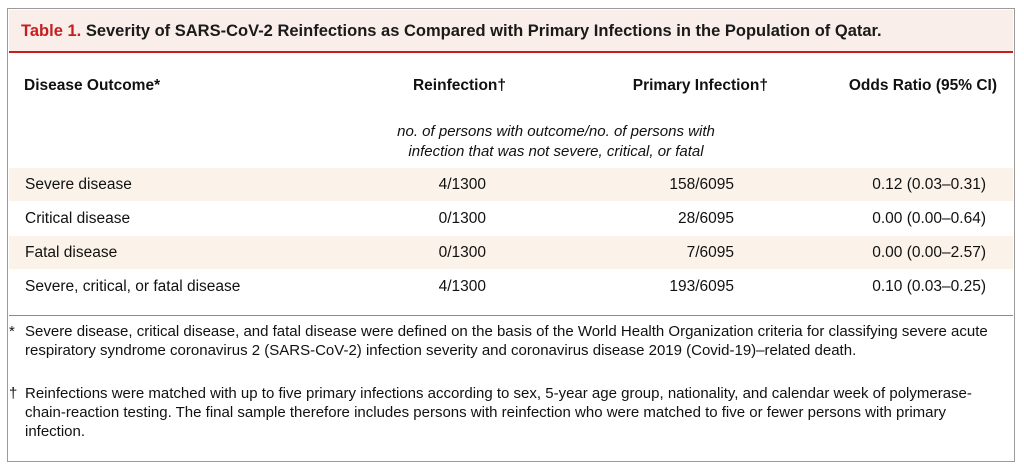  What do you see at coordinates (12, 331) in the screenshot?
I see `footnote-mark: *` at bounding box center [12, 331].